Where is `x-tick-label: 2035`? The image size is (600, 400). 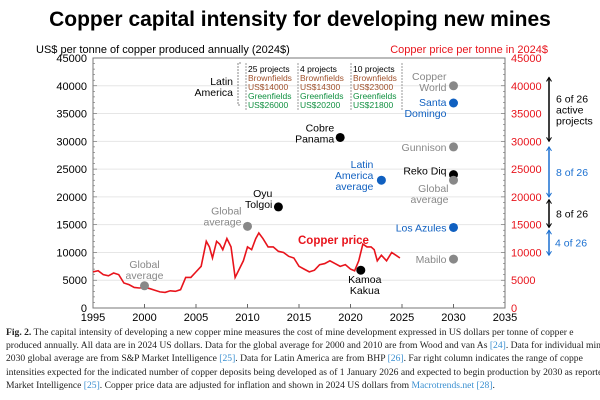
x-tick-label: 2035 is located at coordinates (505, 318).